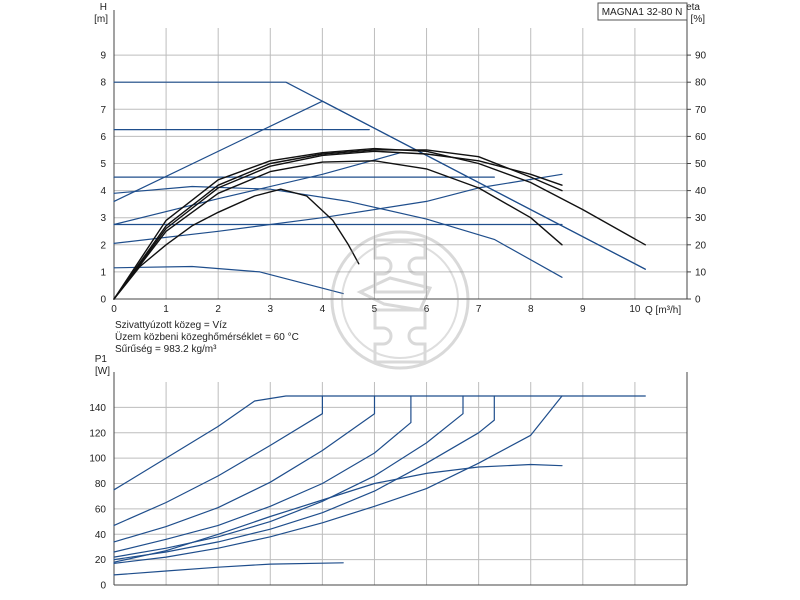  Describe the element at coordinates (103, 164) in the screenshot. I see `h-tick-label: 5` at that location.